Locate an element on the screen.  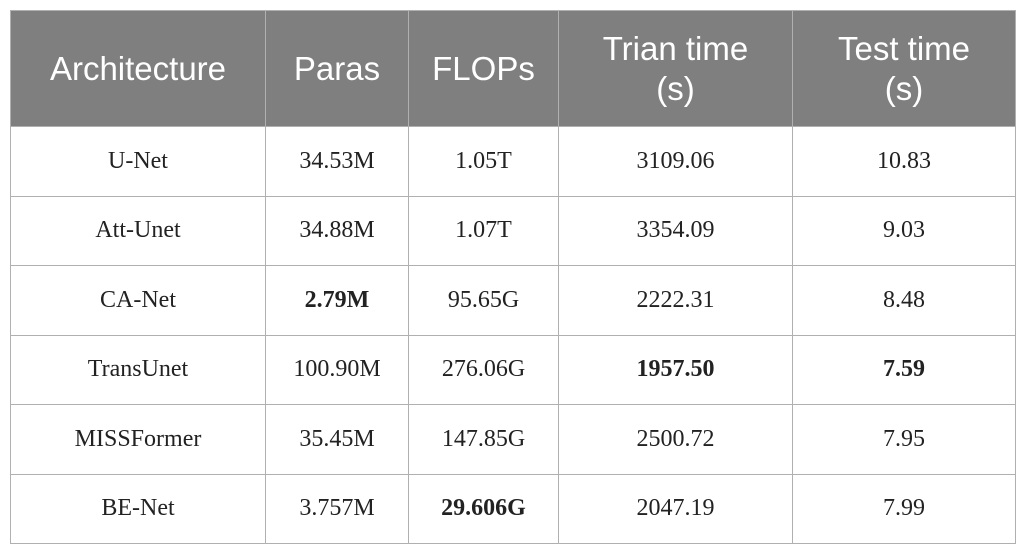
header-cell: Paras is located at coordinates (337, 68).